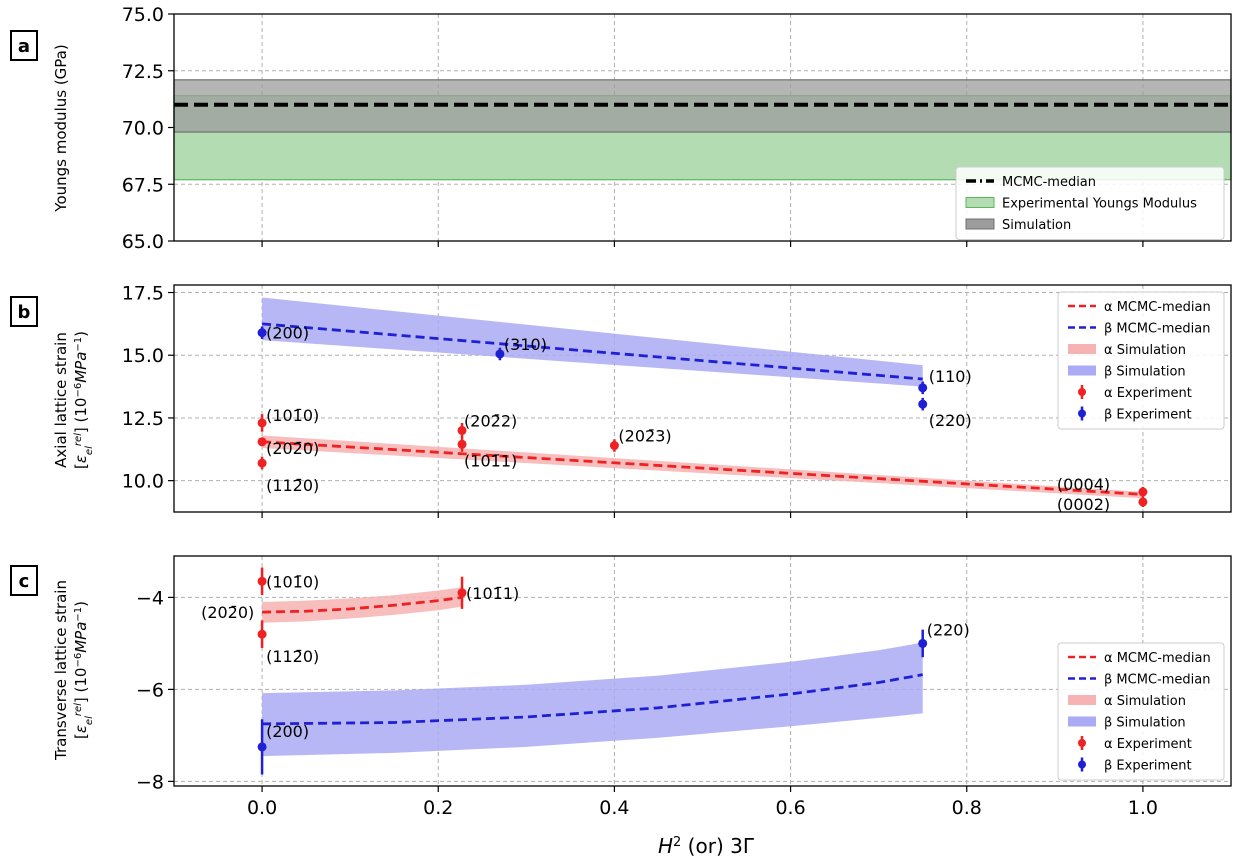 Image resolution: width=1239 pixels, height=861 pixels. What do you see at coordinates (143, 15) in the screenshot?
I see `y-tick-label: 75.0` at bounding box center [143, 15].